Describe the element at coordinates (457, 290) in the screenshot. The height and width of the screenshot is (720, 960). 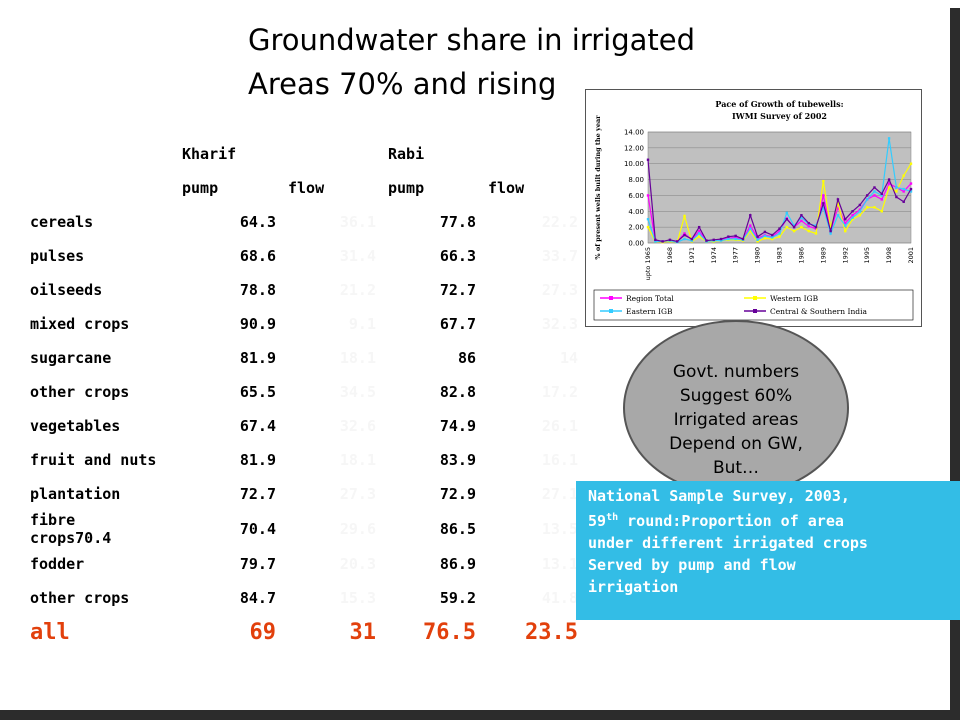
I see `rabi-pump-value: 72.7` at that location.